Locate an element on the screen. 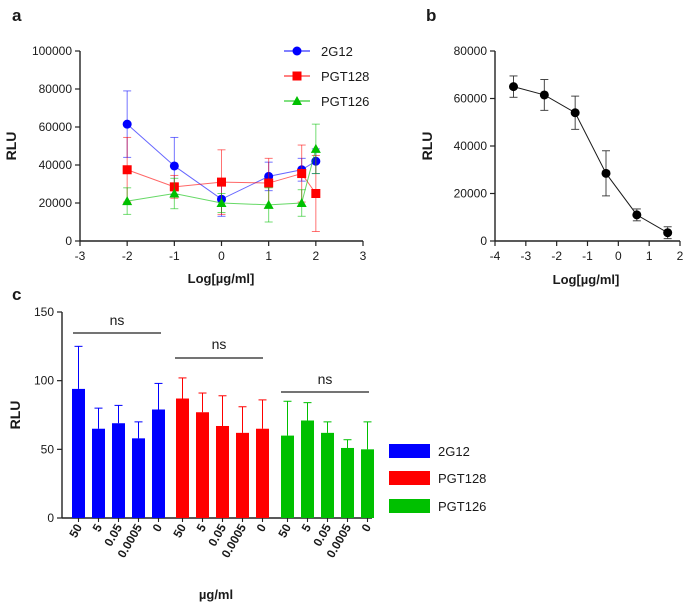  b-x-tick-label: 1 is located at coordinates (649, 256).